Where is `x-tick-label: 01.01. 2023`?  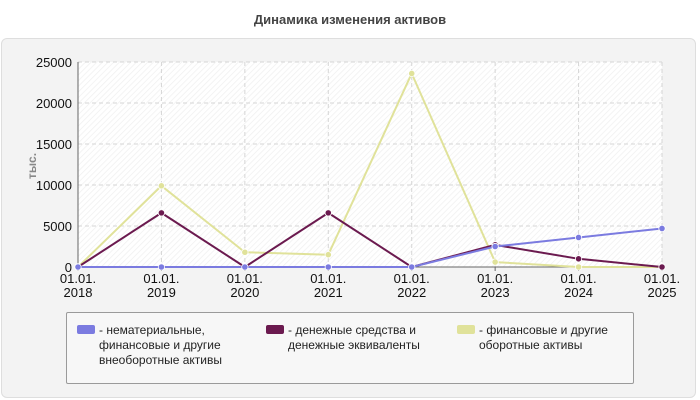
x-tick-label: 01.01. 2023 is located at coordinates (495, 285).